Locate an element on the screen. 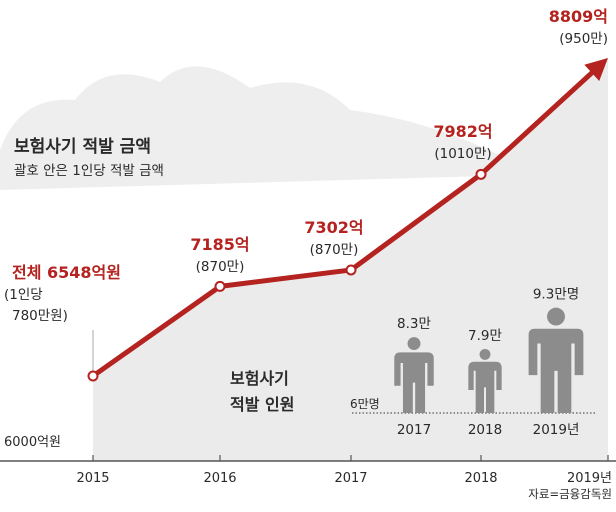 The image size is (616, 512). per-person-label-2015: (1인당 is located at coordinates (23, 295).